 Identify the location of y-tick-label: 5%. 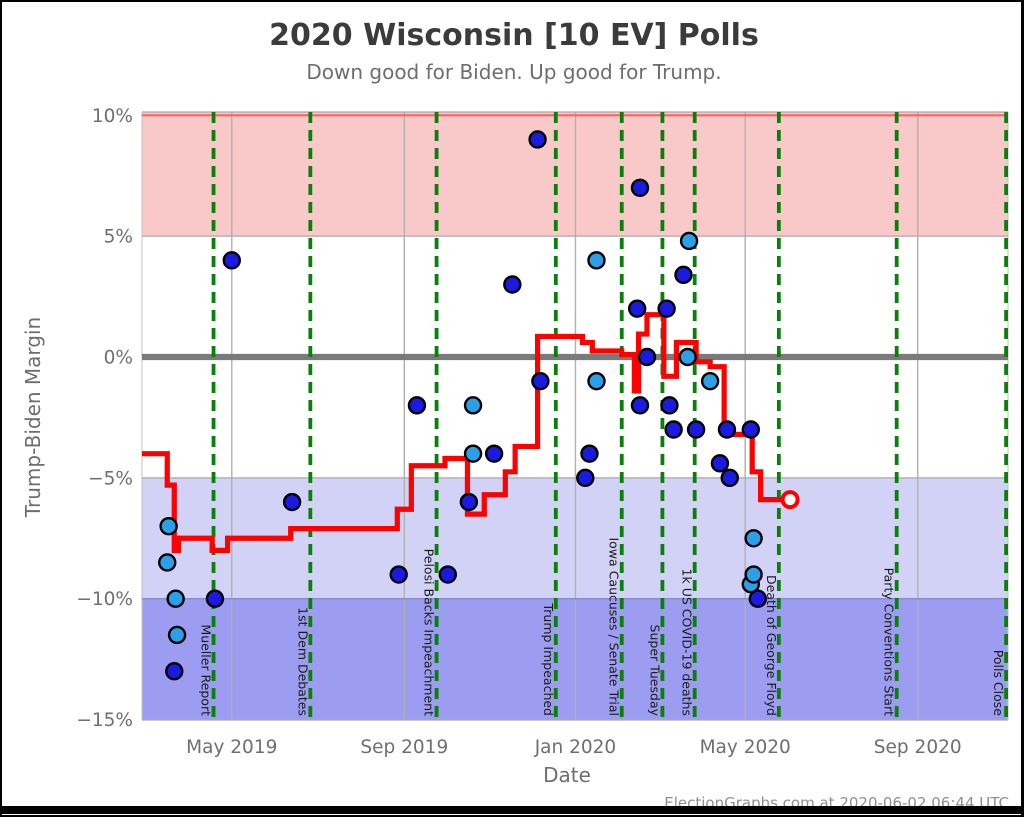
(118, 237).